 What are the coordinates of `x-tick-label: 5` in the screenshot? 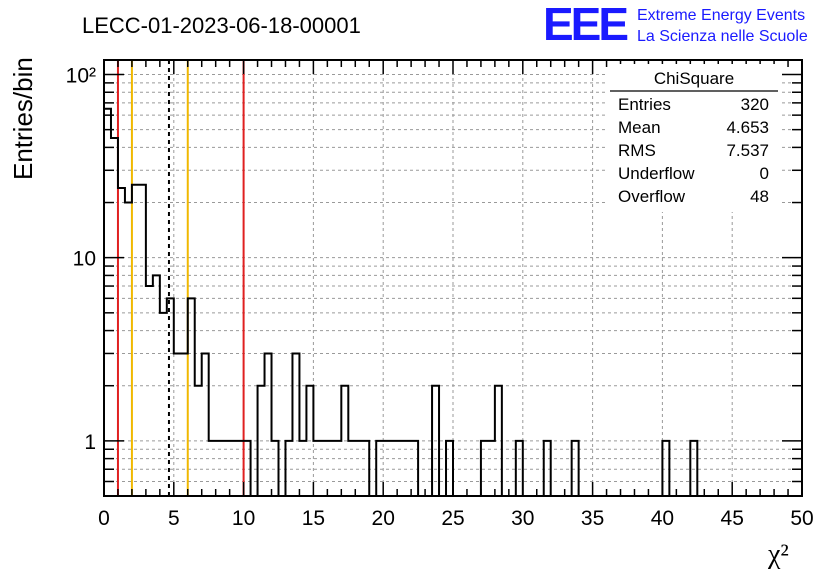 It's located at (174, 518).